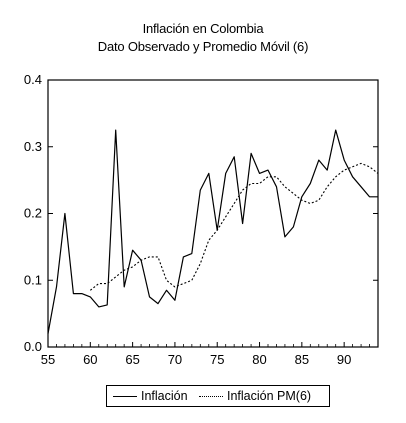 The width and height of the screenshot is (406, 423). What do you see at coordinates (259, 359) in the screenshot?
I see `x-tick-label: 80` at bounding box center [259, 359].